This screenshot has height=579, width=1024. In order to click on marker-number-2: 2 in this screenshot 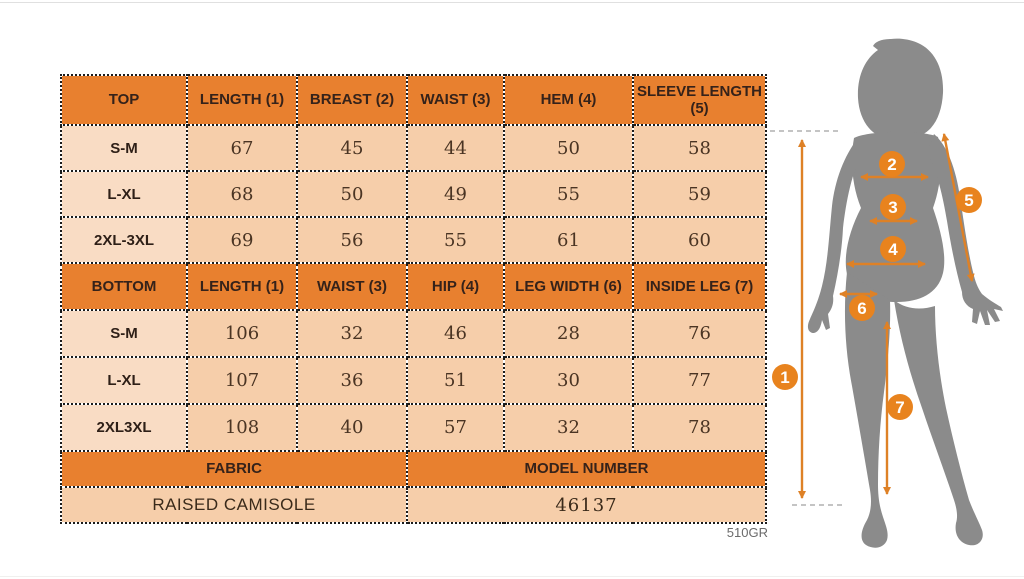, I will do `click(891, 164)`.